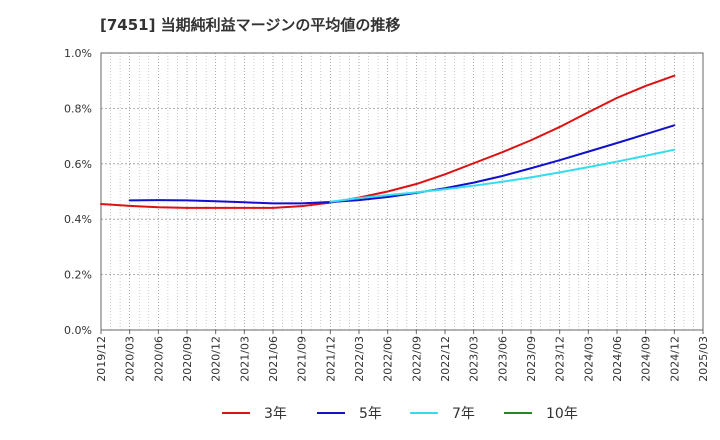 Image resolution: width=720 pixels, height=440 pixels. Describe the element at coordinates (617, 359) in the screenshot. I see `x-tick-label: 2024/06` at that location.